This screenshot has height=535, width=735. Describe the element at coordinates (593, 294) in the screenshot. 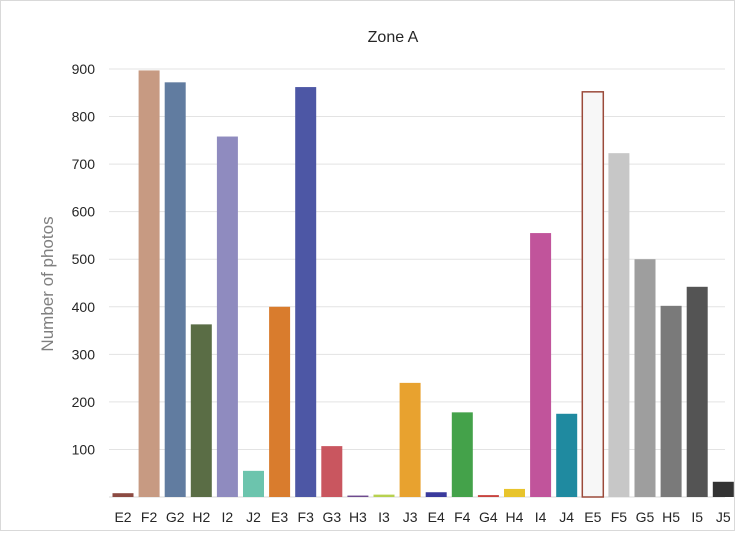

I see `bar-e5` at that location.